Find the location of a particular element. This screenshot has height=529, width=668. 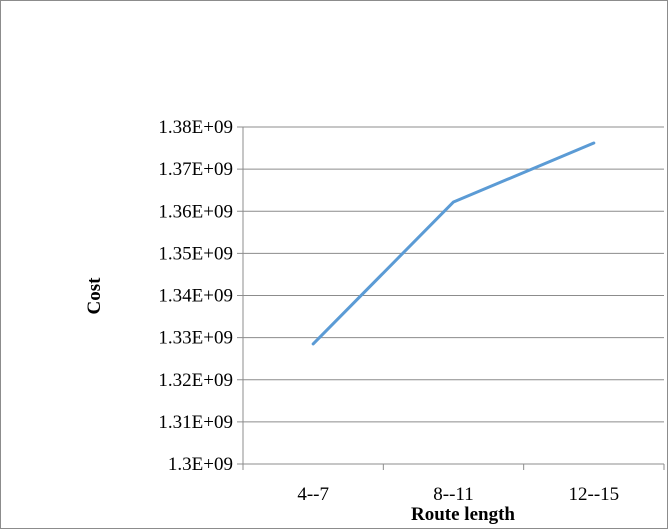

y-tick-label: 1.32E+09 is located at coordinates (195, 380).